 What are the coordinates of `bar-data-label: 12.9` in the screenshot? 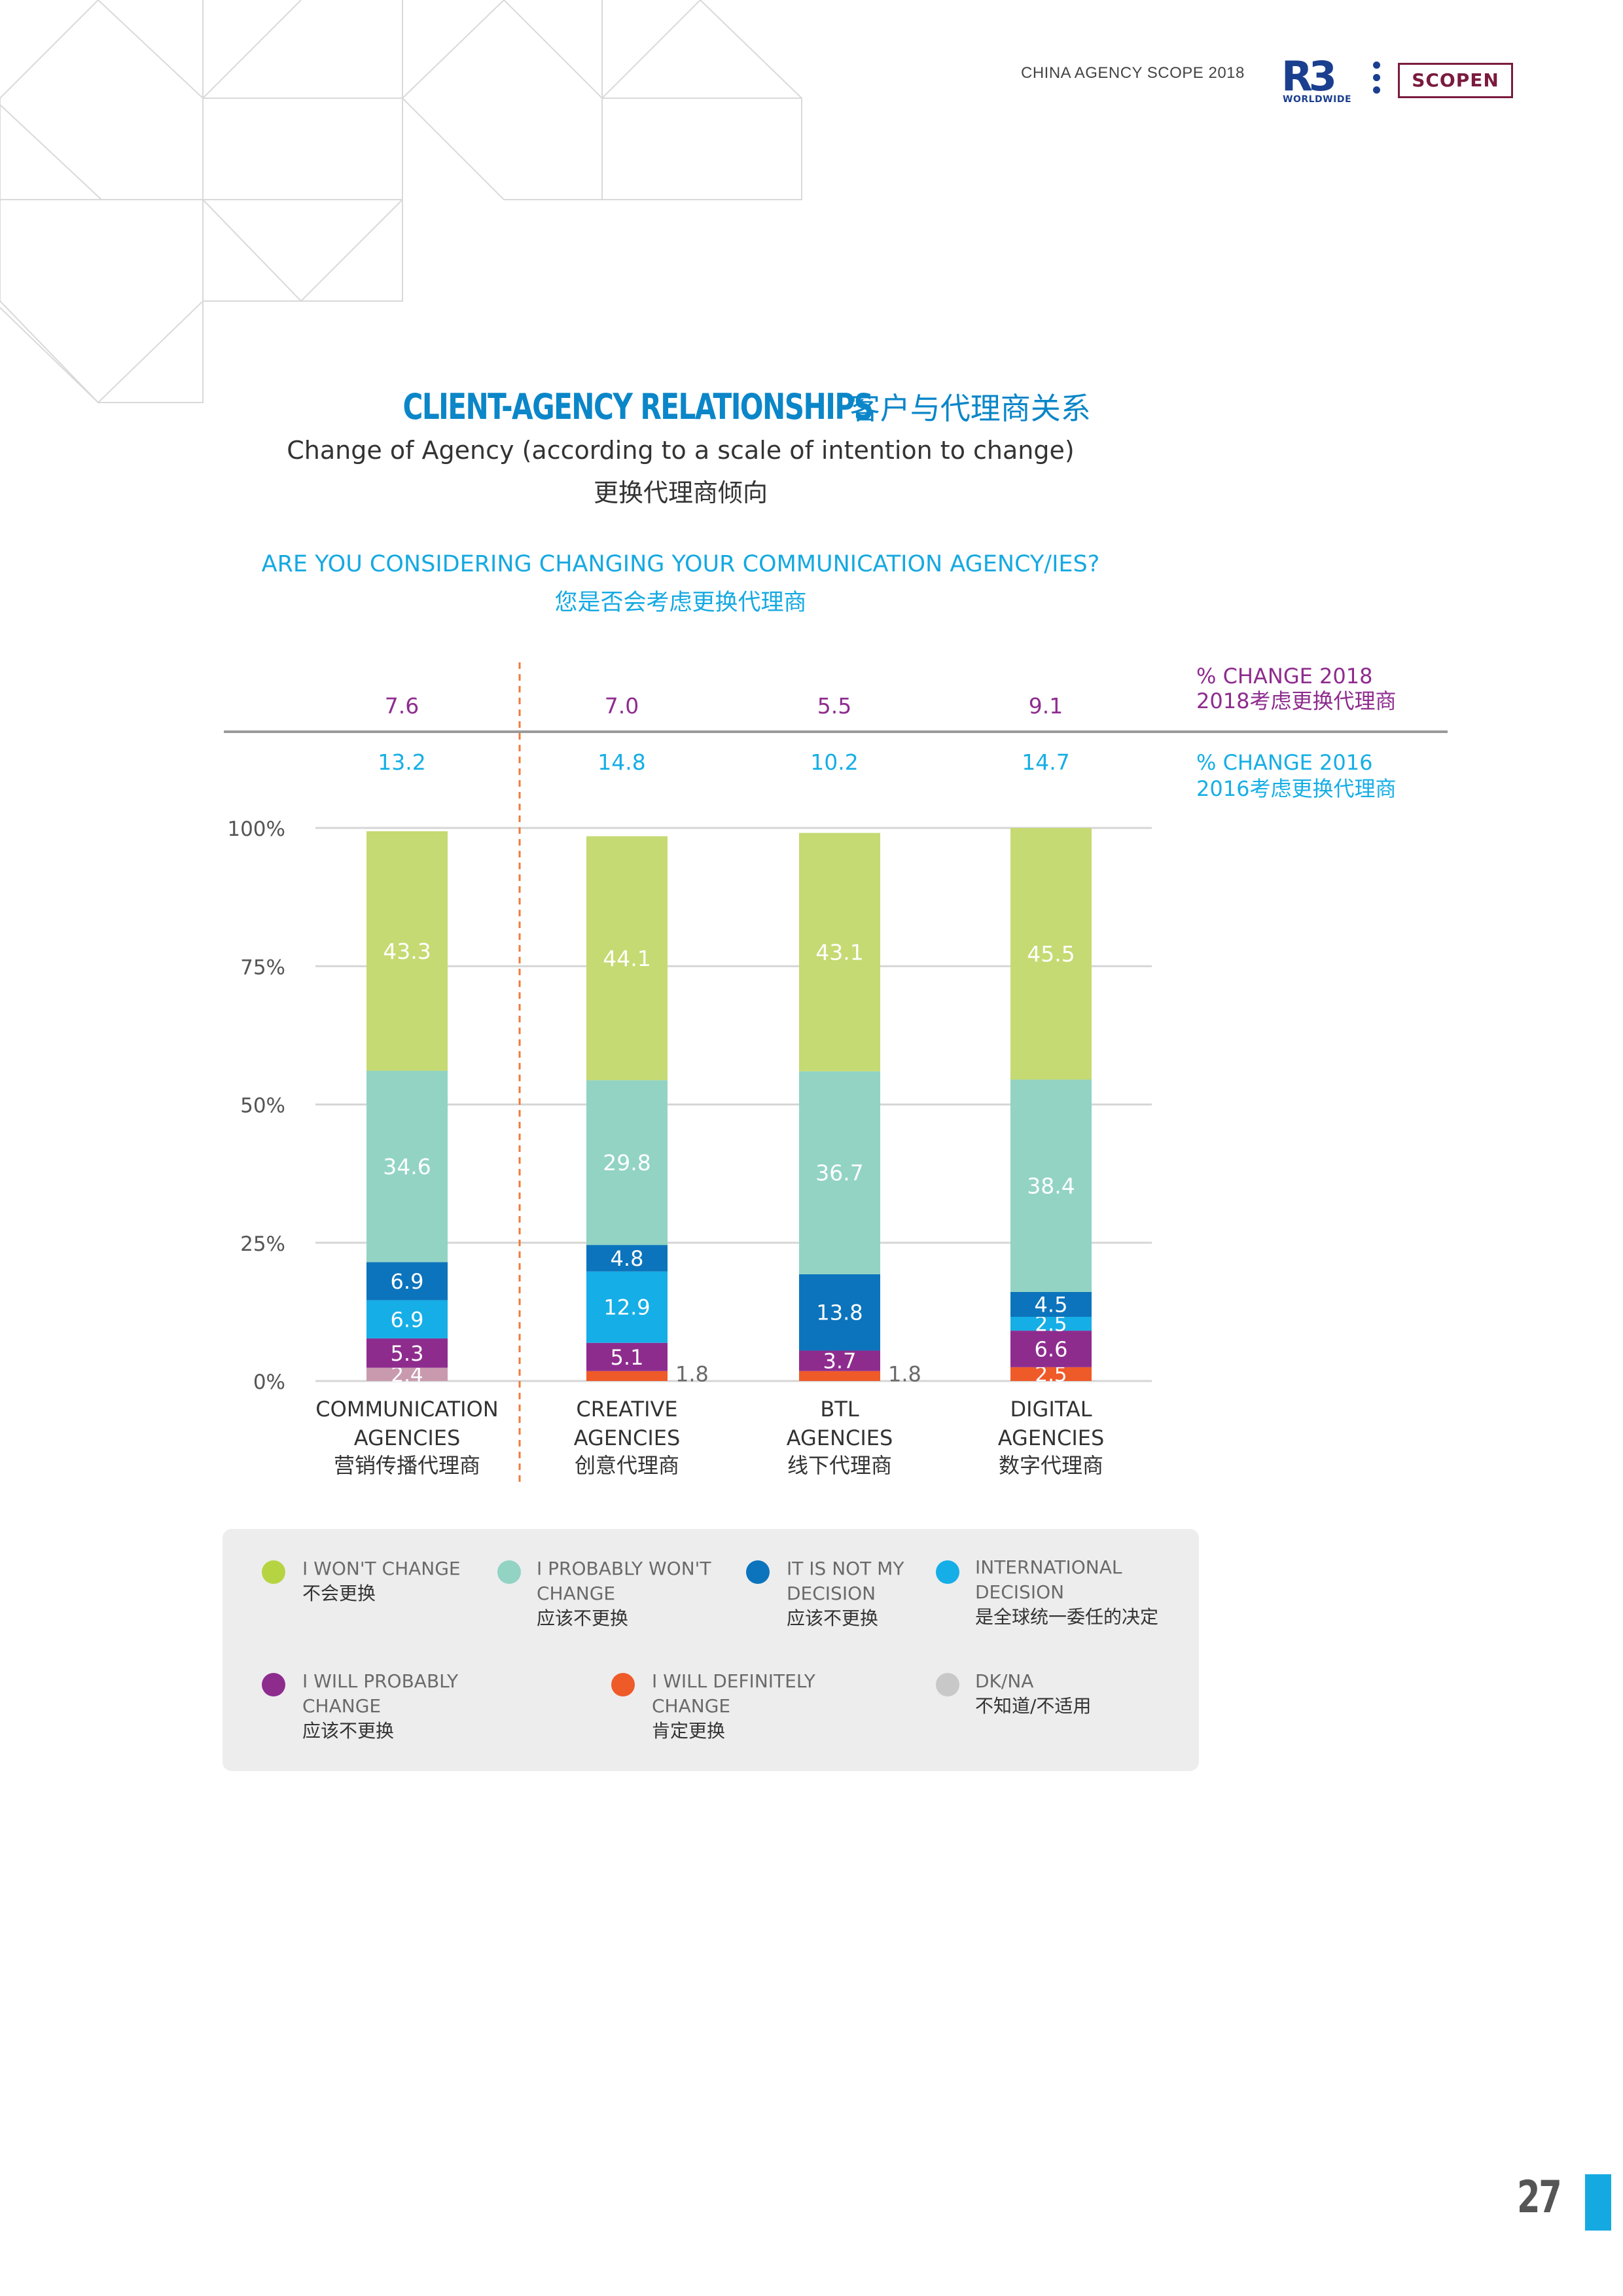 It's located at (626, 1307).